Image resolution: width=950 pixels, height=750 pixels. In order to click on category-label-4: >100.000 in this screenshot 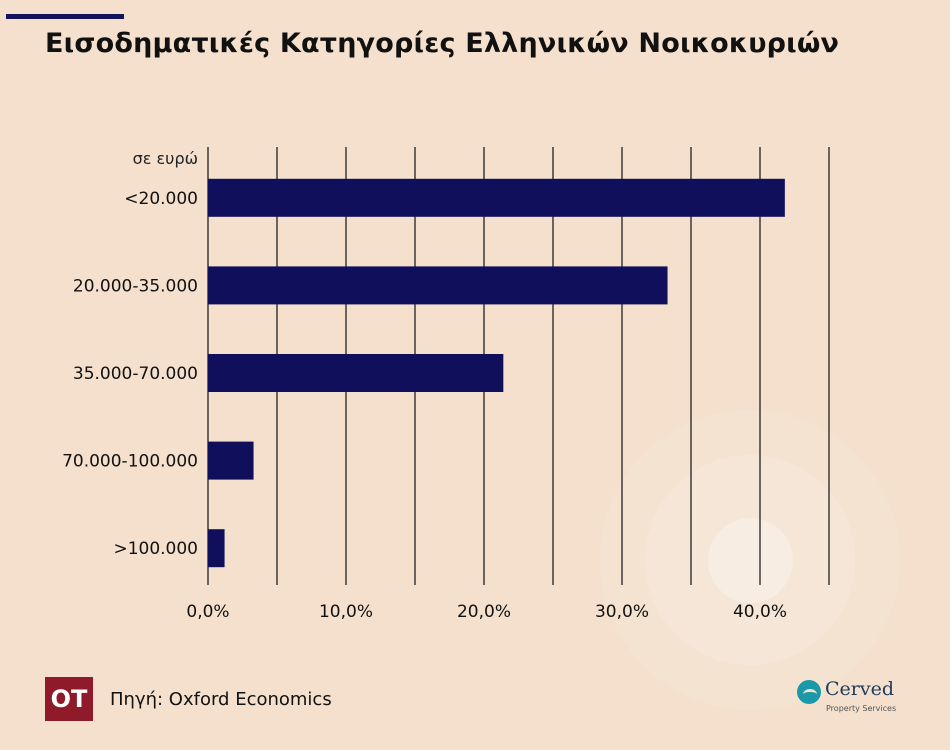, I will do `click(155, 549)`.